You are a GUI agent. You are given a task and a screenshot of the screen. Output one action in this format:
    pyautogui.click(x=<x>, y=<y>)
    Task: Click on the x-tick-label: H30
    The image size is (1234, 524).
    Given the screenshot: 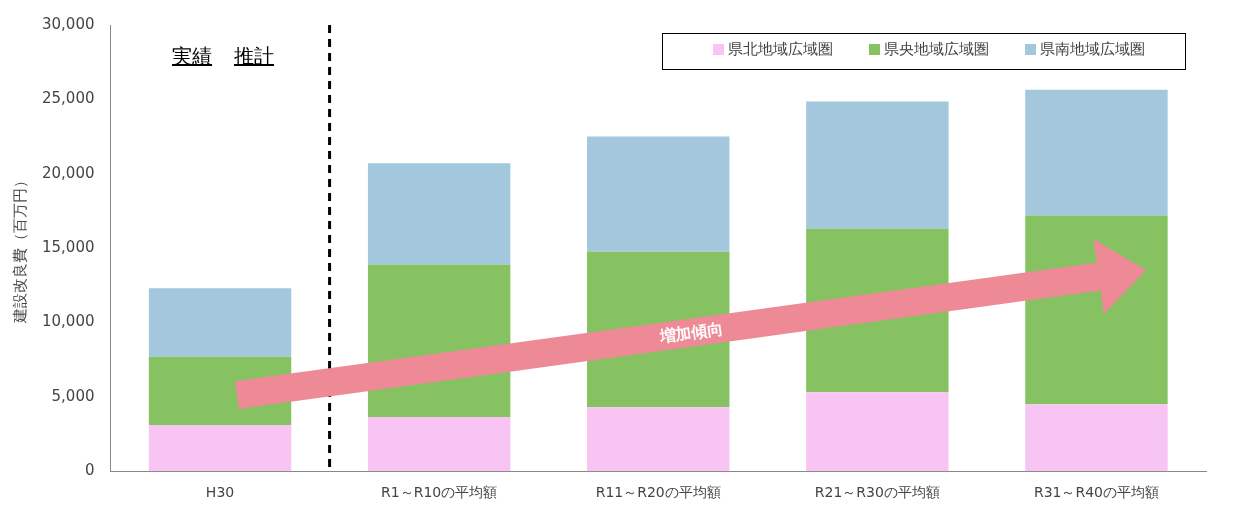 What is the action you would take?
    pyautogui.click(x=220, y=492)
    